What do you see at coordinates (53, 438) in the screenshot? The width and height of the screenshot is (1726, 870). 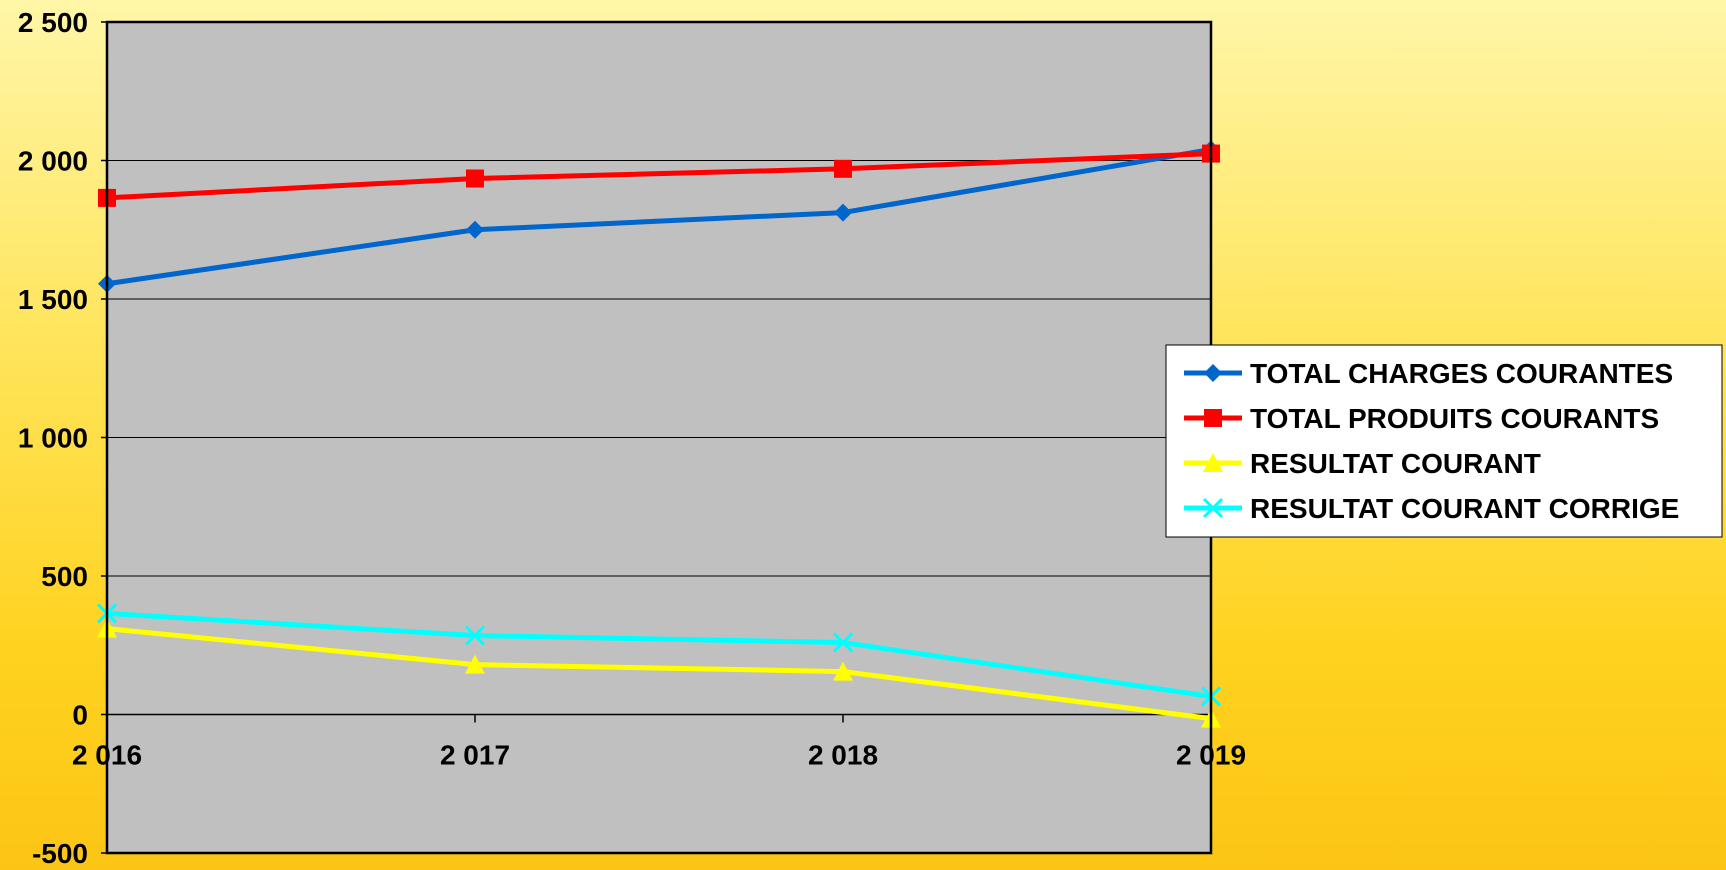 I see `y-tick-label: 1 000` at bounding box center [53, 438].